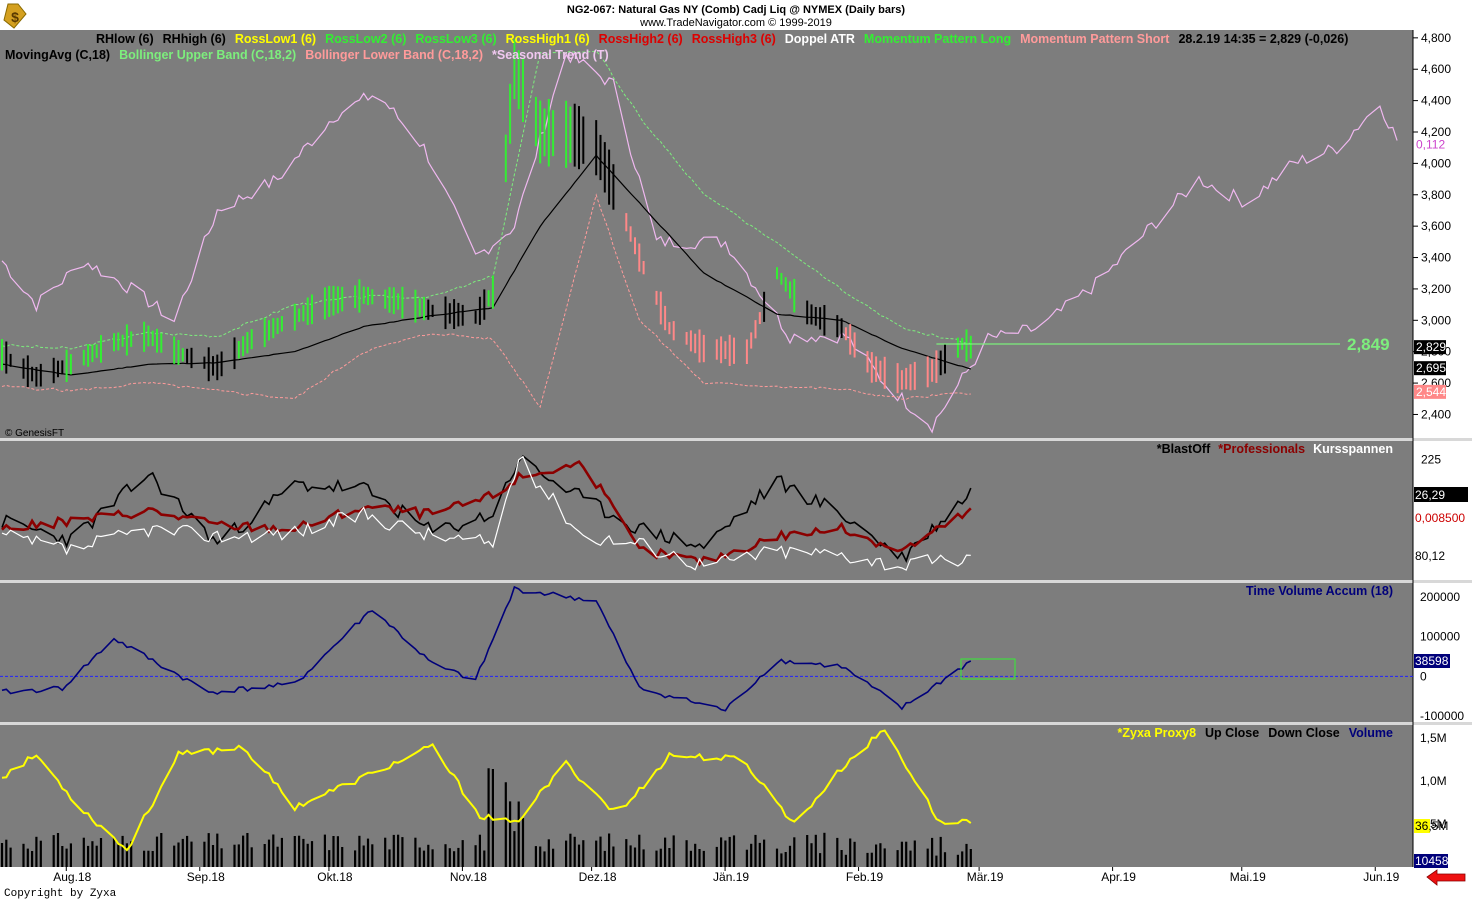 The height and width of the screenshot is (899, 1472). Describe the element at coordinates (1436, 289) in the screenshot. I see `price-axis-tick: 3,200` at that location.